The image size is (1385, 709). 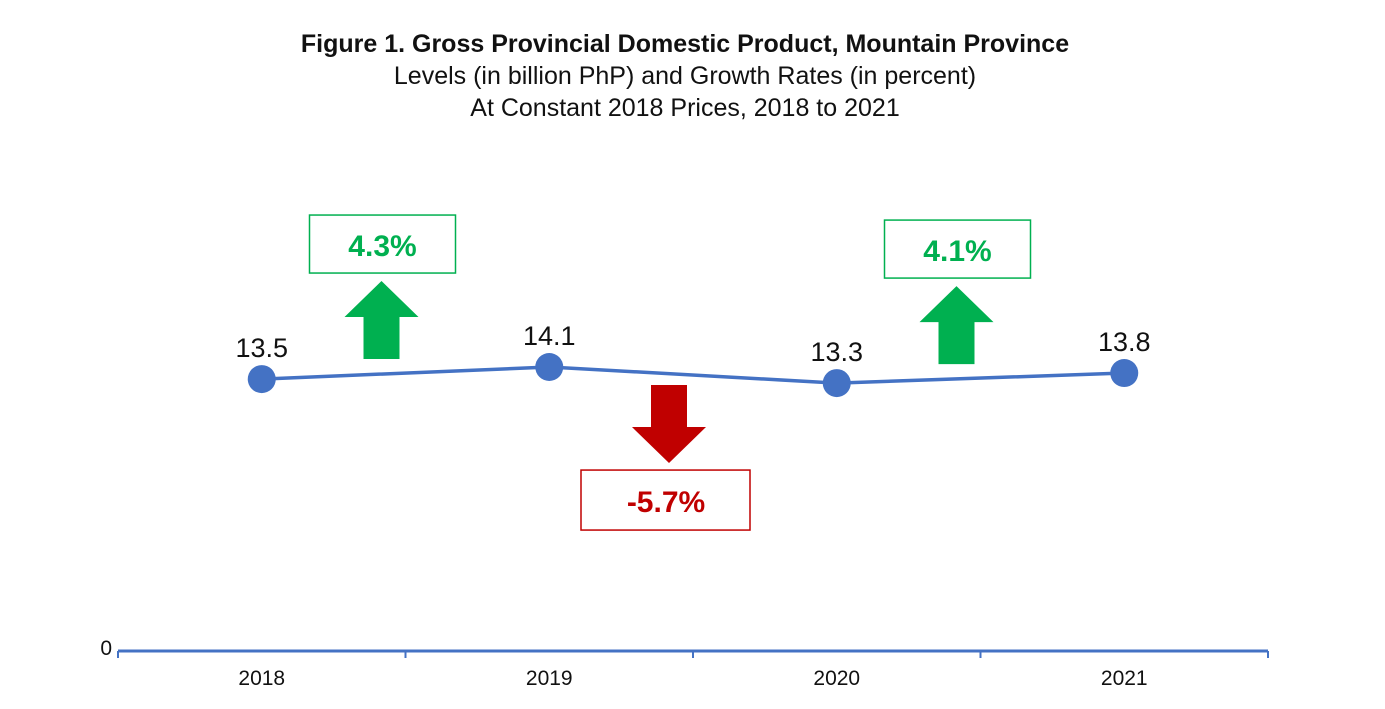 I want to click on growth-rate-label: 4.3%, so click(x=382, y=246).